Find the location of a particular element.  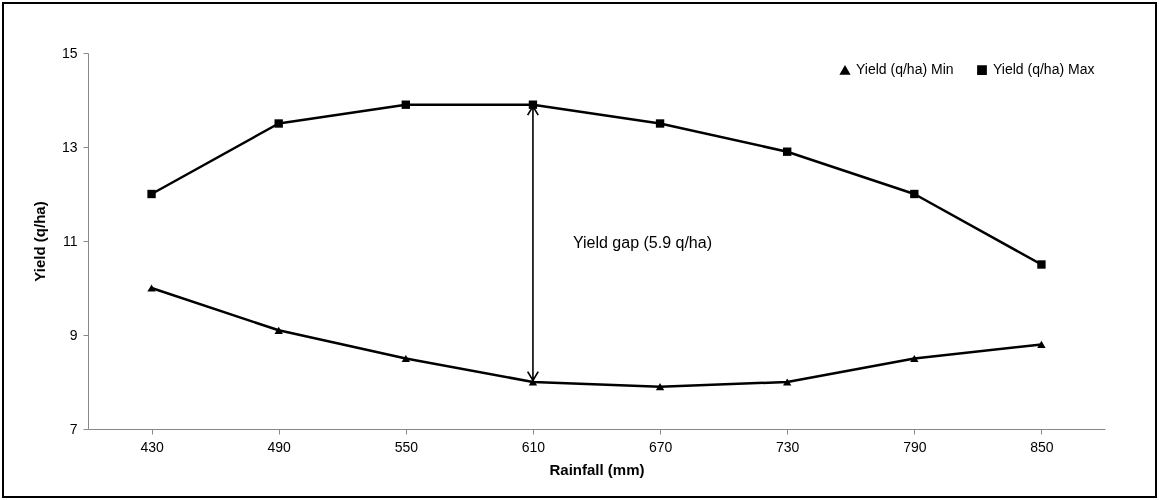

y-tick-label: 9 is located at coordinates (73, 334).